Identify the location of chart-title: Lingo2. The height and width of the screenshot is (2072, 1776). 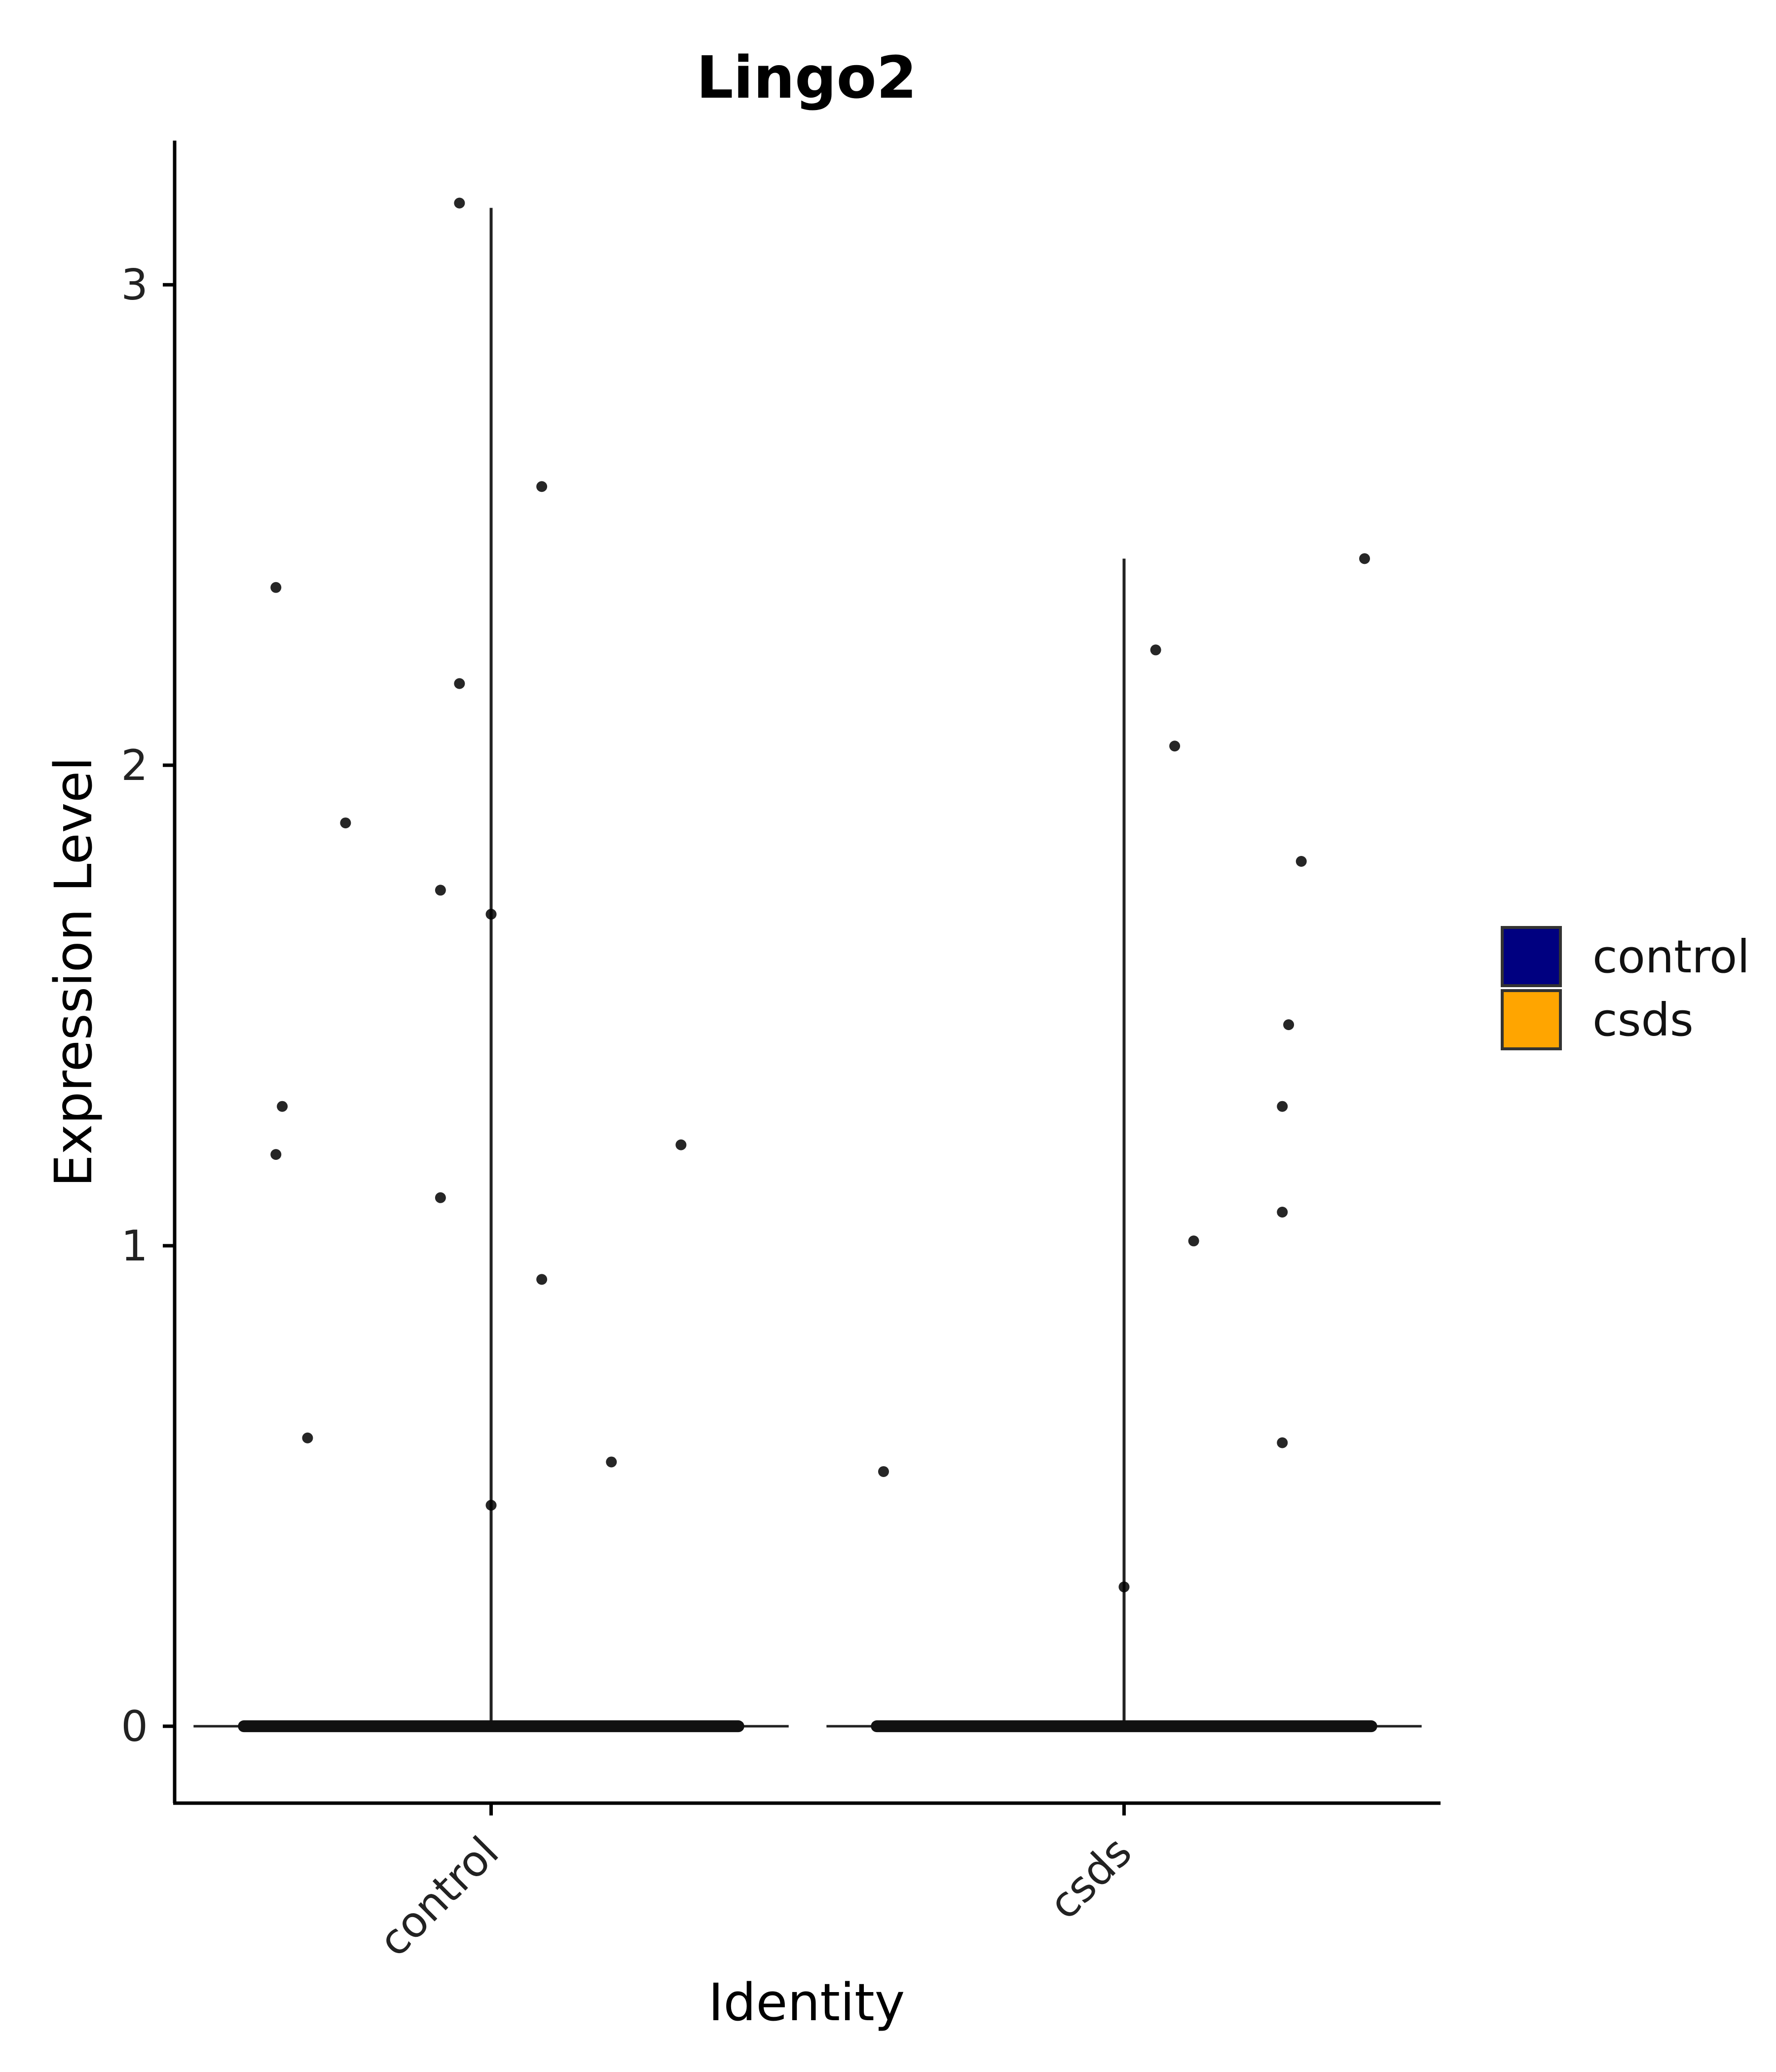
(807, 77).